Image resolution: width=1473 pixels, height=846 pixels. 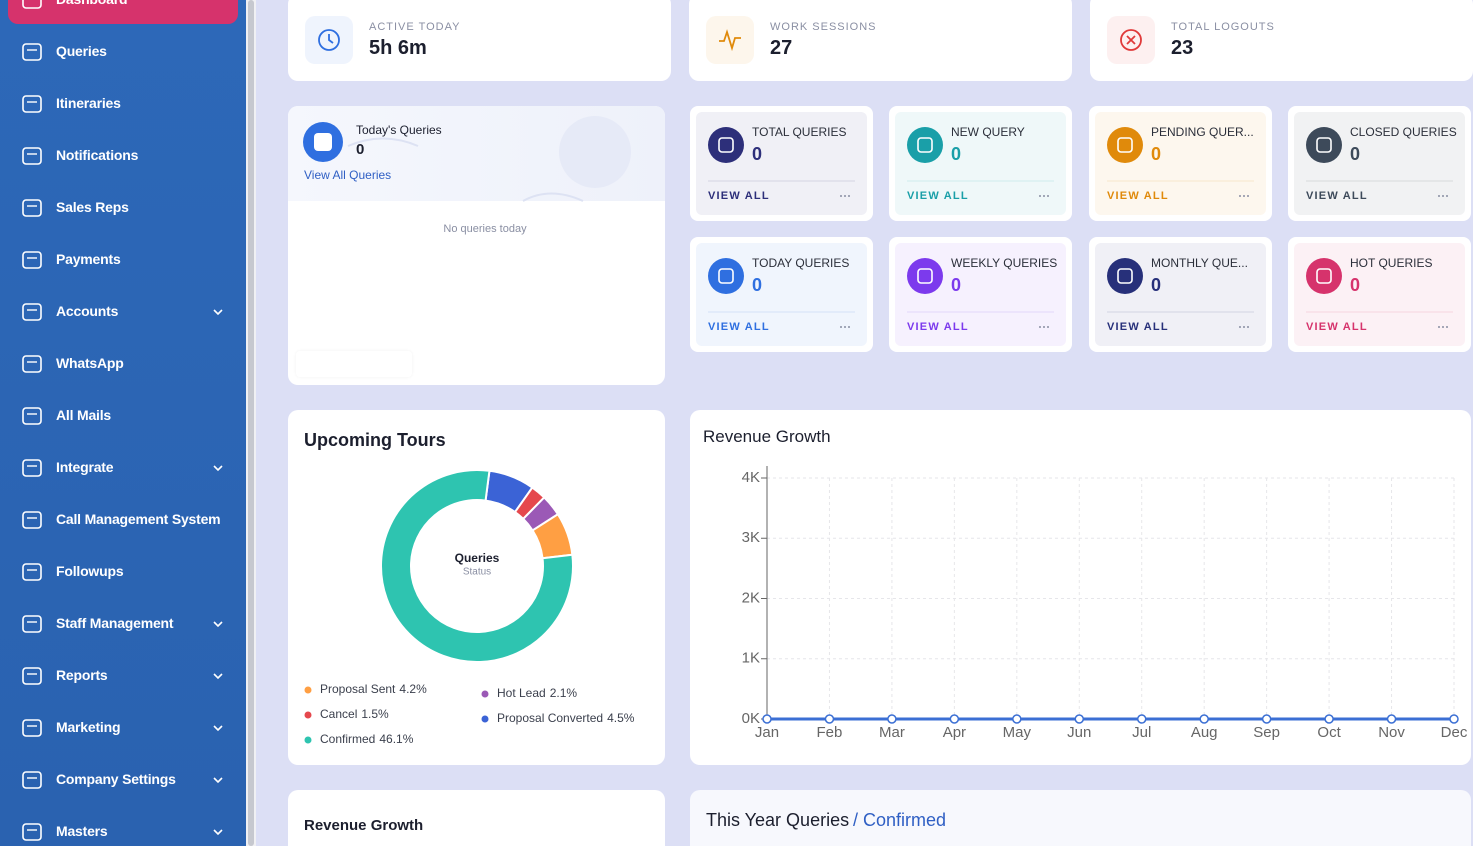 I want to click on query-card-inner: NEW QUERY 0 VIEW ALL, so click(x=980, y=163).